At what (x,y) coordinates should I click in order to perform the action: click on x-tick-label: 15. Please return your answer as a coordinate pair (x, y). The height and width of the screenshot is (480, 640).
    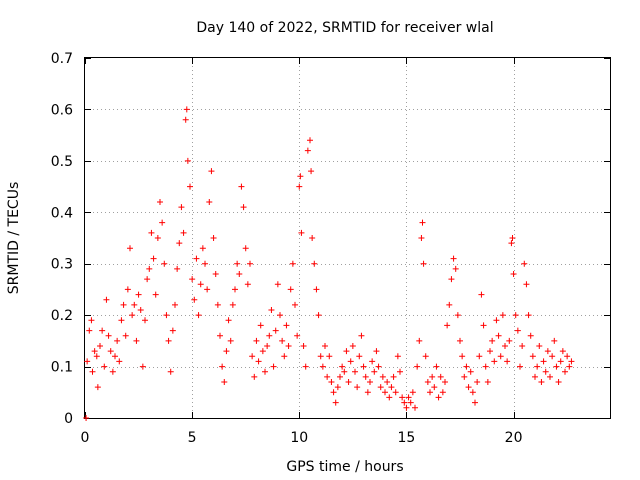
    Looking at the image, I should click on (407, 438).